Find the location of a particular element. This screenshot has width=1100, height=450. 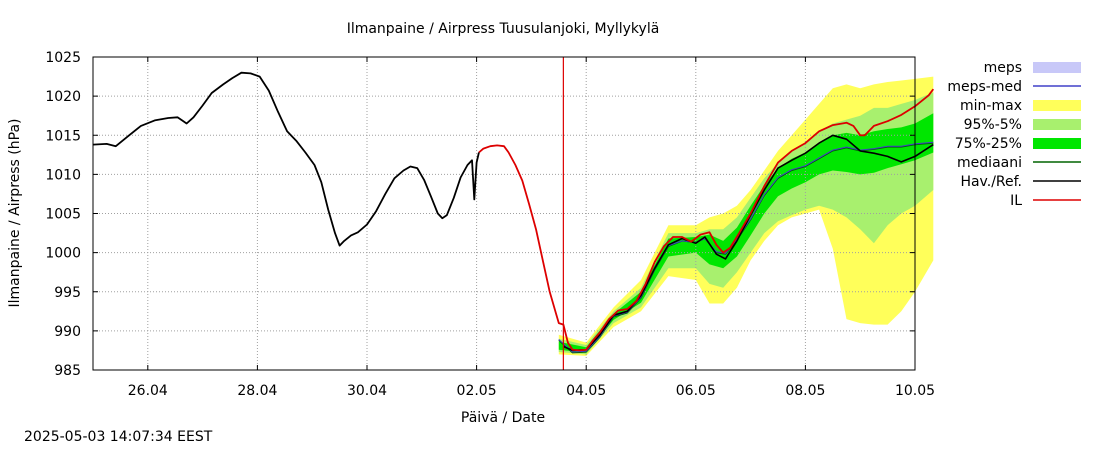

x-tick-label: 08.05 is located at coordinates (805, 391).